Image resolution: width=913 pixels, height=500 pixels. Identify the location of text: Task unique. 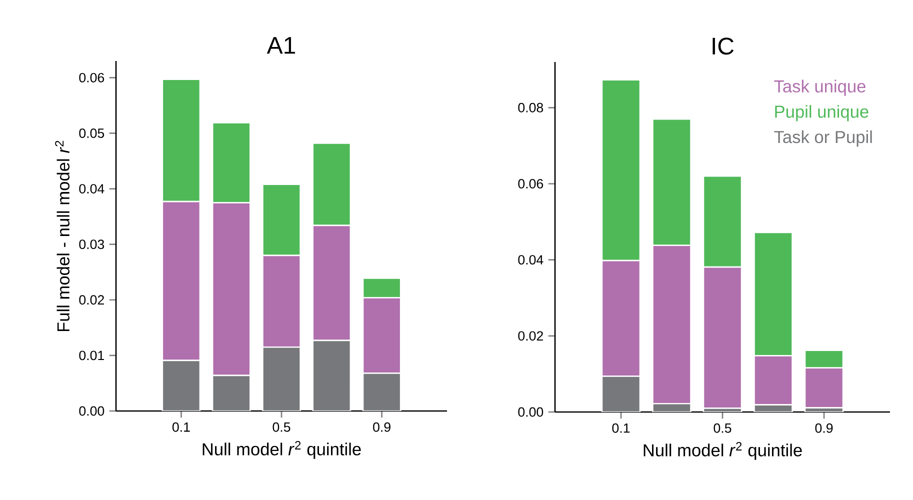
(820, 88).